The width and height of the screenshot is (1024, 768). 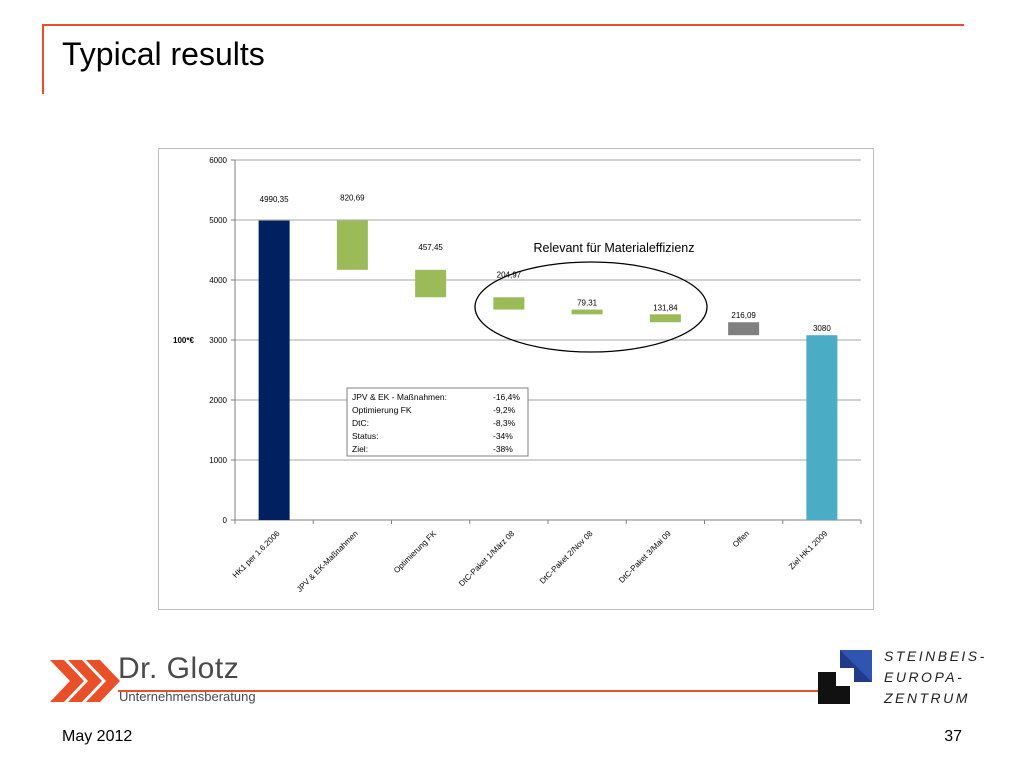 What do you see at coordinates (487, 559) in the screenshot?
I see `x-category-label: DtC-Paket 1/März 08` at bounding box center [487, 559].